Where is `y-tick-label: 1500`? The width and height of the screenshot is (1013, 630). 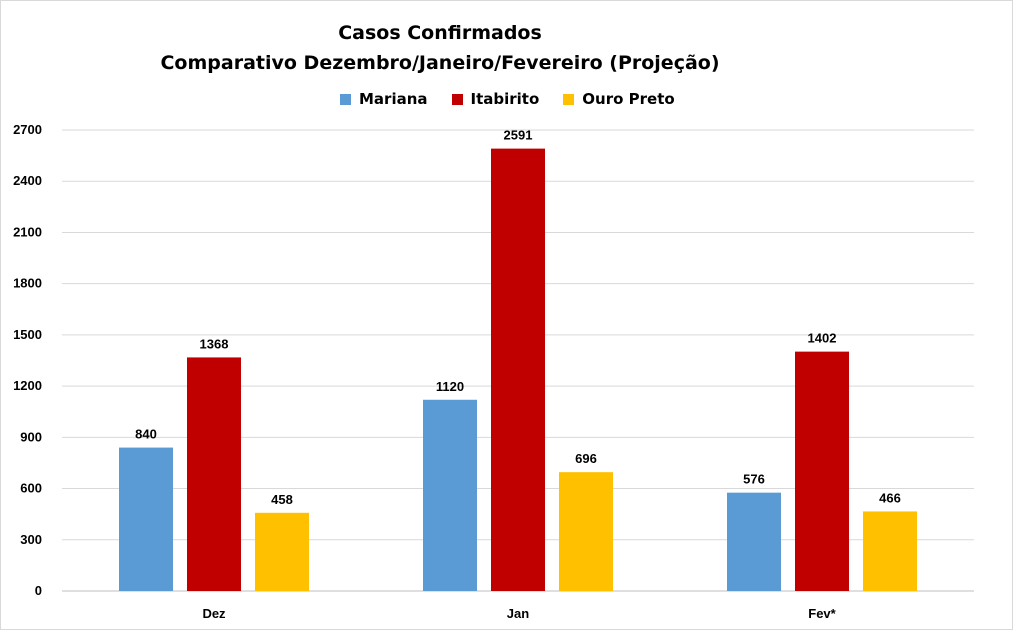 y-tick-label: 1500 is located at coordinates (27, 334).